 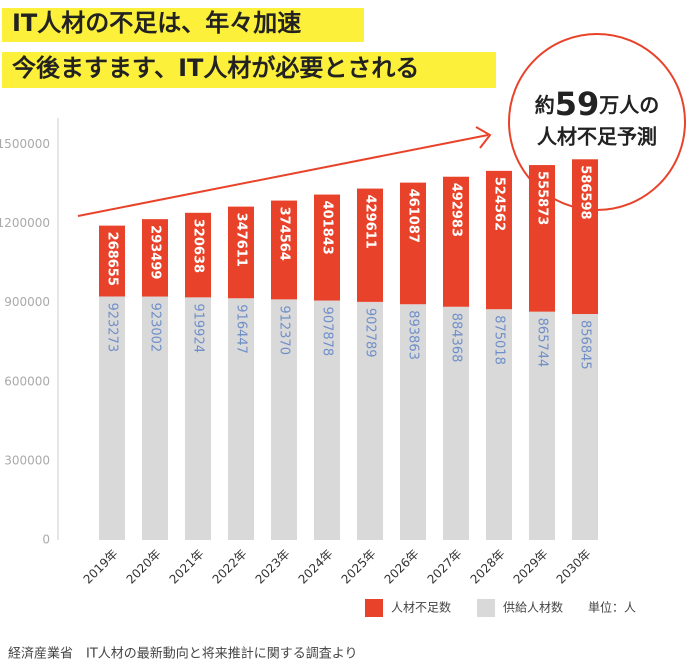 What do you see at coordinates (456, 210) in the screenshot?
I see `value-label: 492983` at bounding box center [456, 210].